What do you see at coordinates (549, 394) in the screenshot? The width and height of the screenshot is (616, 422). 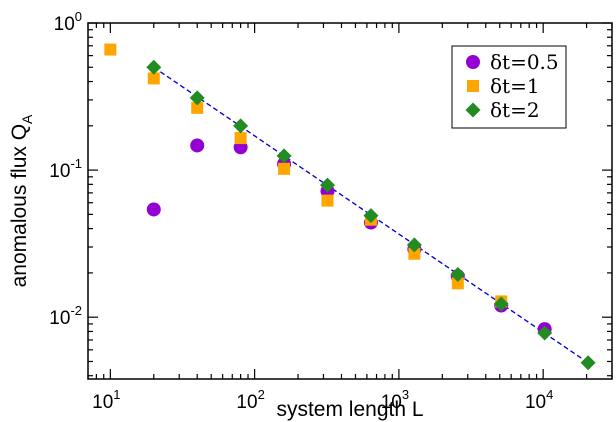 I see `x-tick-label-exponent: 4` at bounding box center [549, 394].